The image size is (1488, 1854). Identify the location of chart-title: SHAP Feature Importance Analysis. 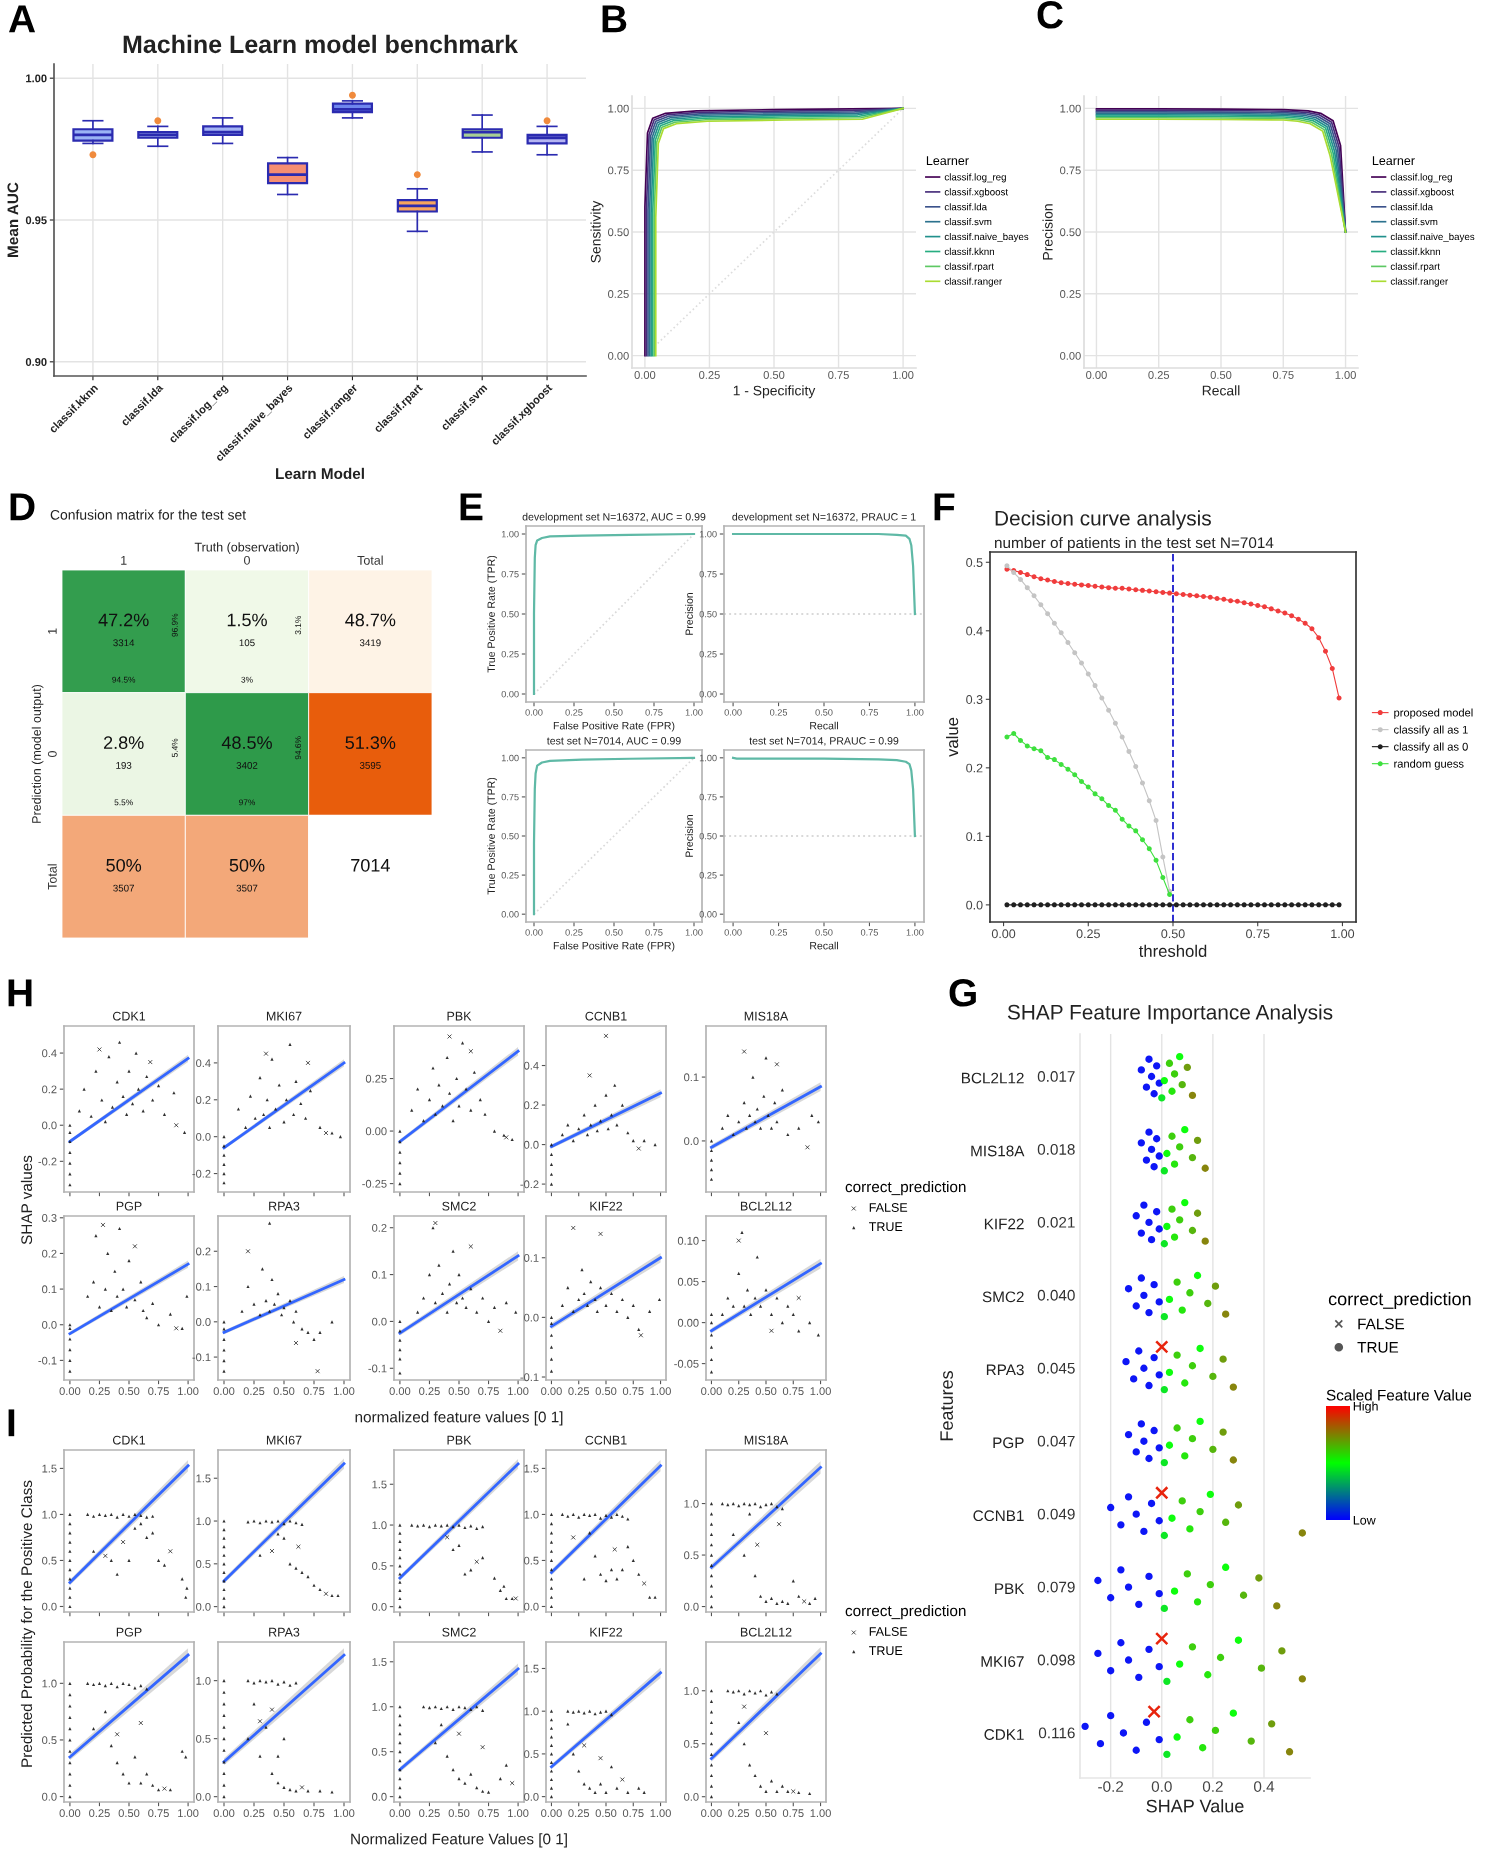
(1170, 1014).